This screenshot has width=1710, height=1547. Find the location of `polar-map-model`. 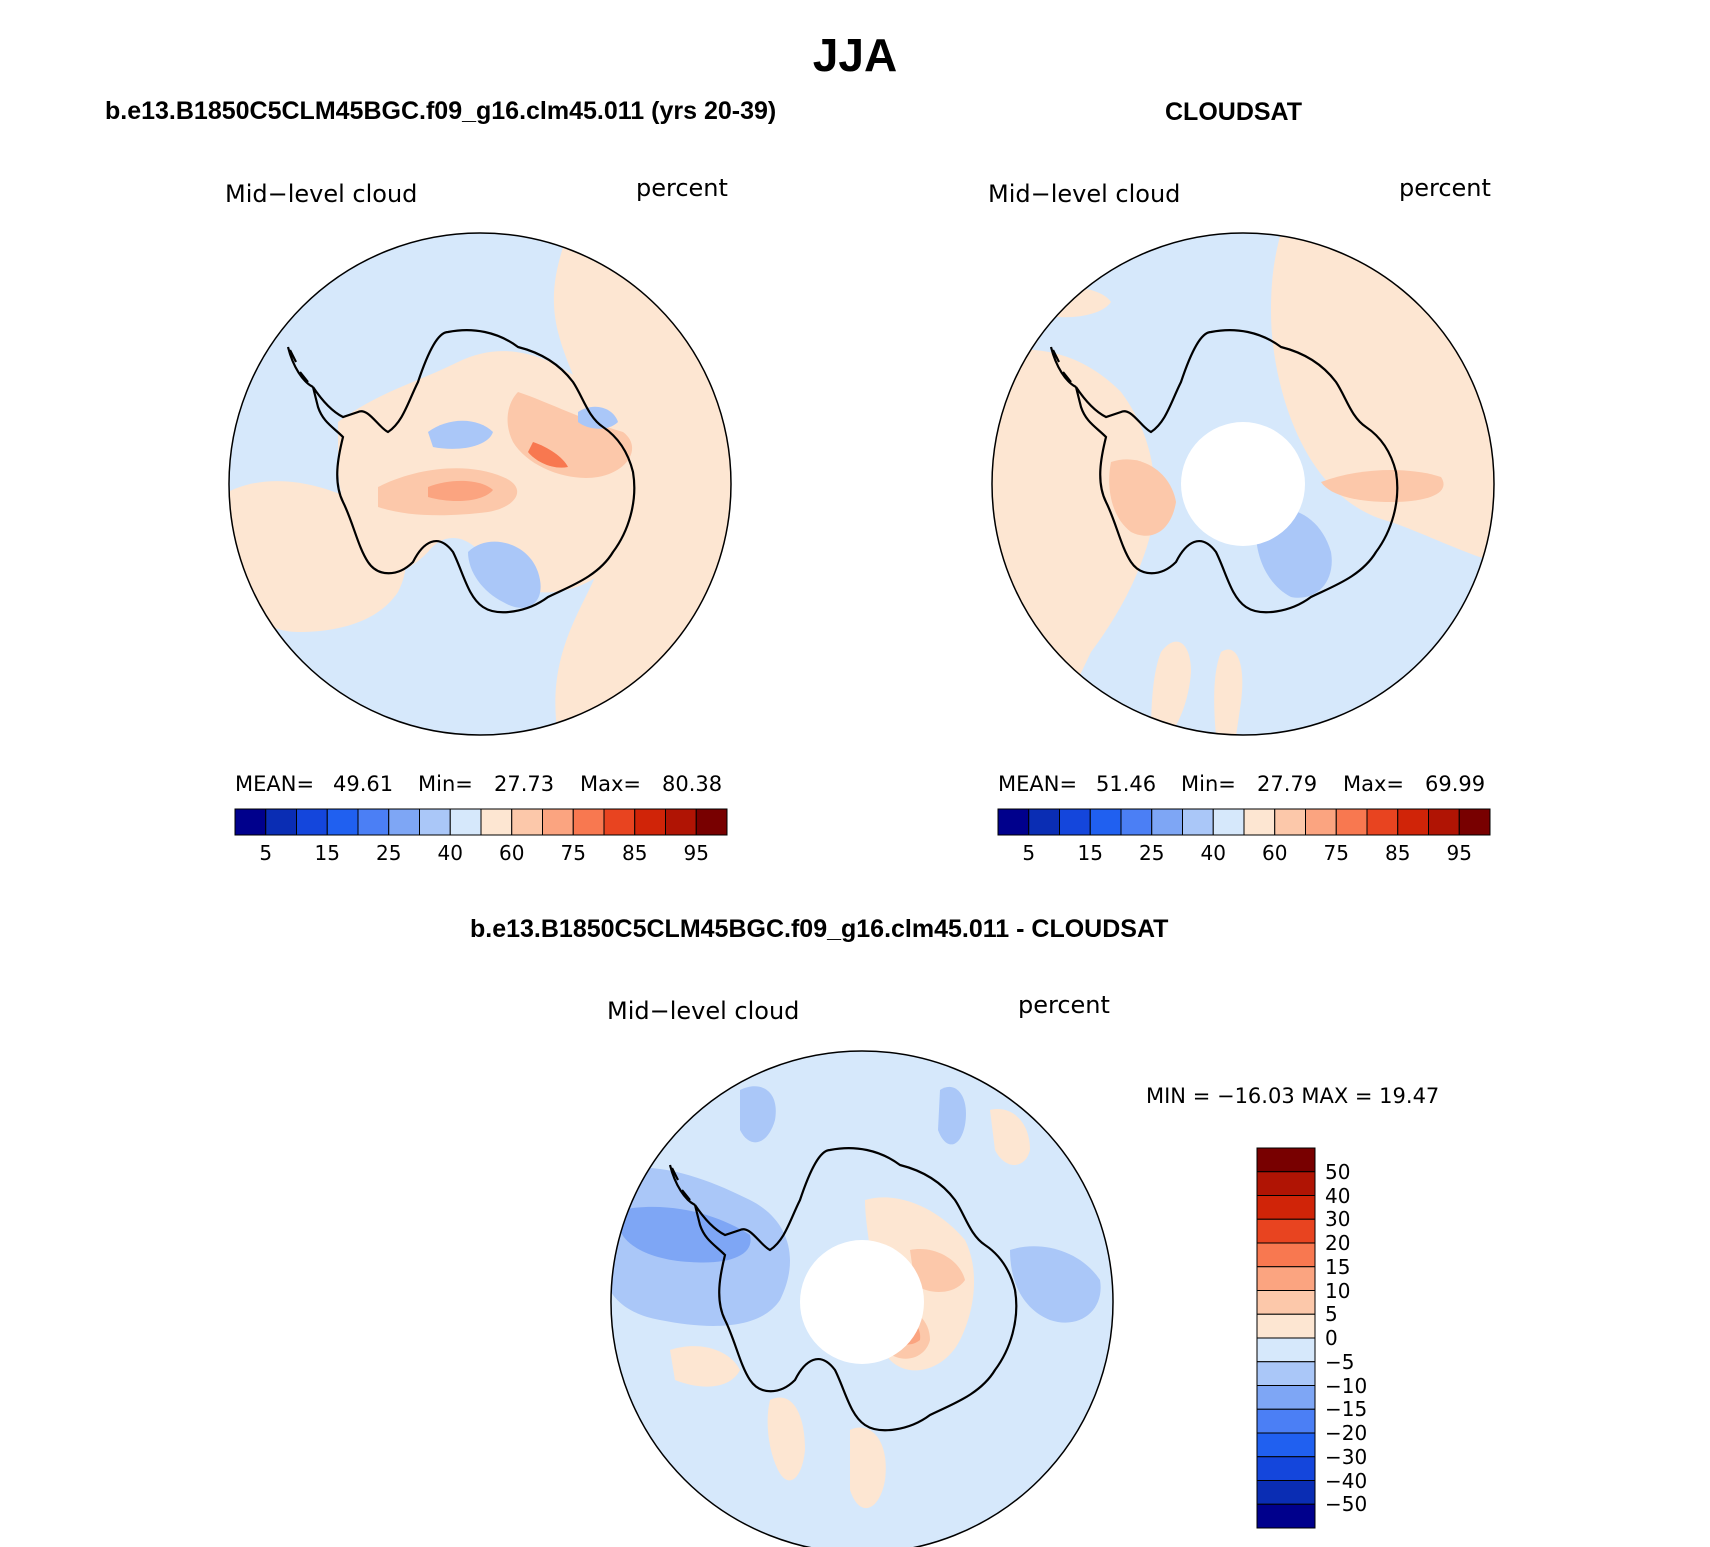

polar-map-model is located at coordinates (480, 484).